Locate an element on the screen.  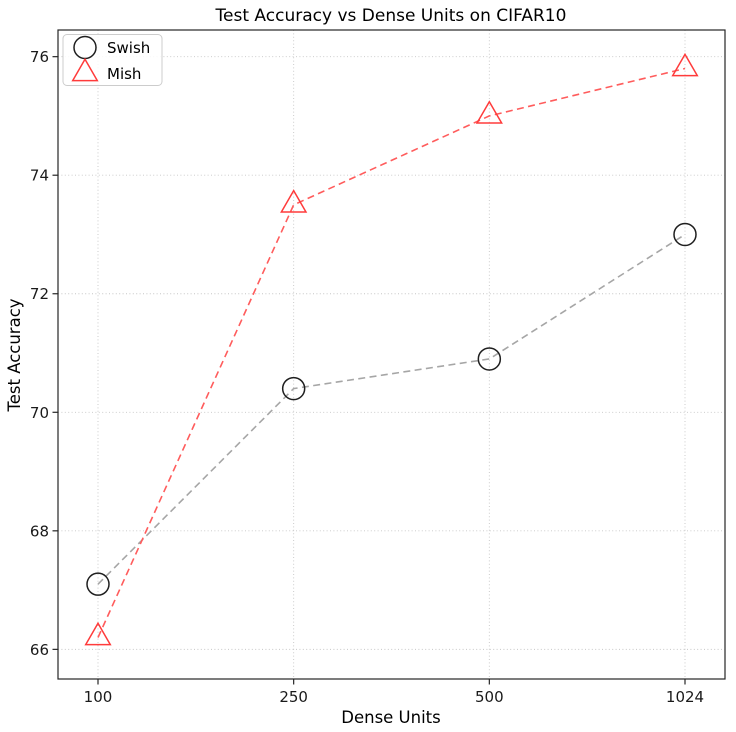
y-tick-label: 66 is located at coordinates (39, 650).